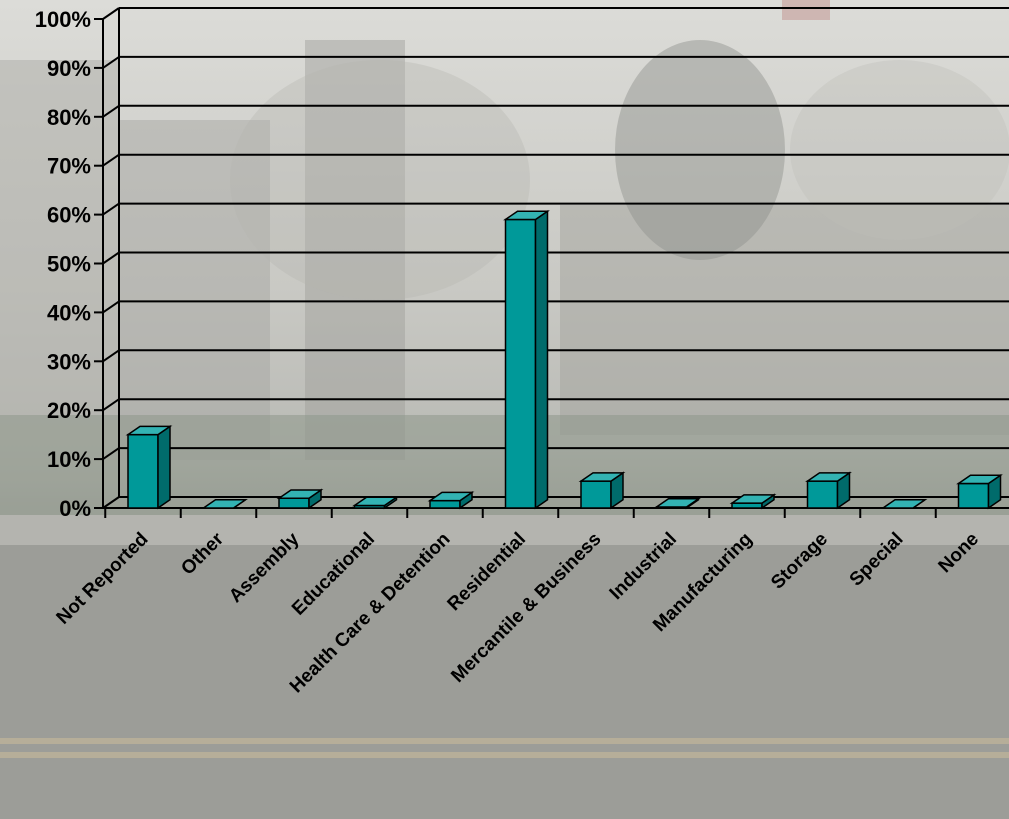 The height and width of the screenshot is (819, 1009). What do you see at coordinates (103, 579) in the screenshot?
I see `x-category-label: Not Reported` at bounding box center [103, 579].